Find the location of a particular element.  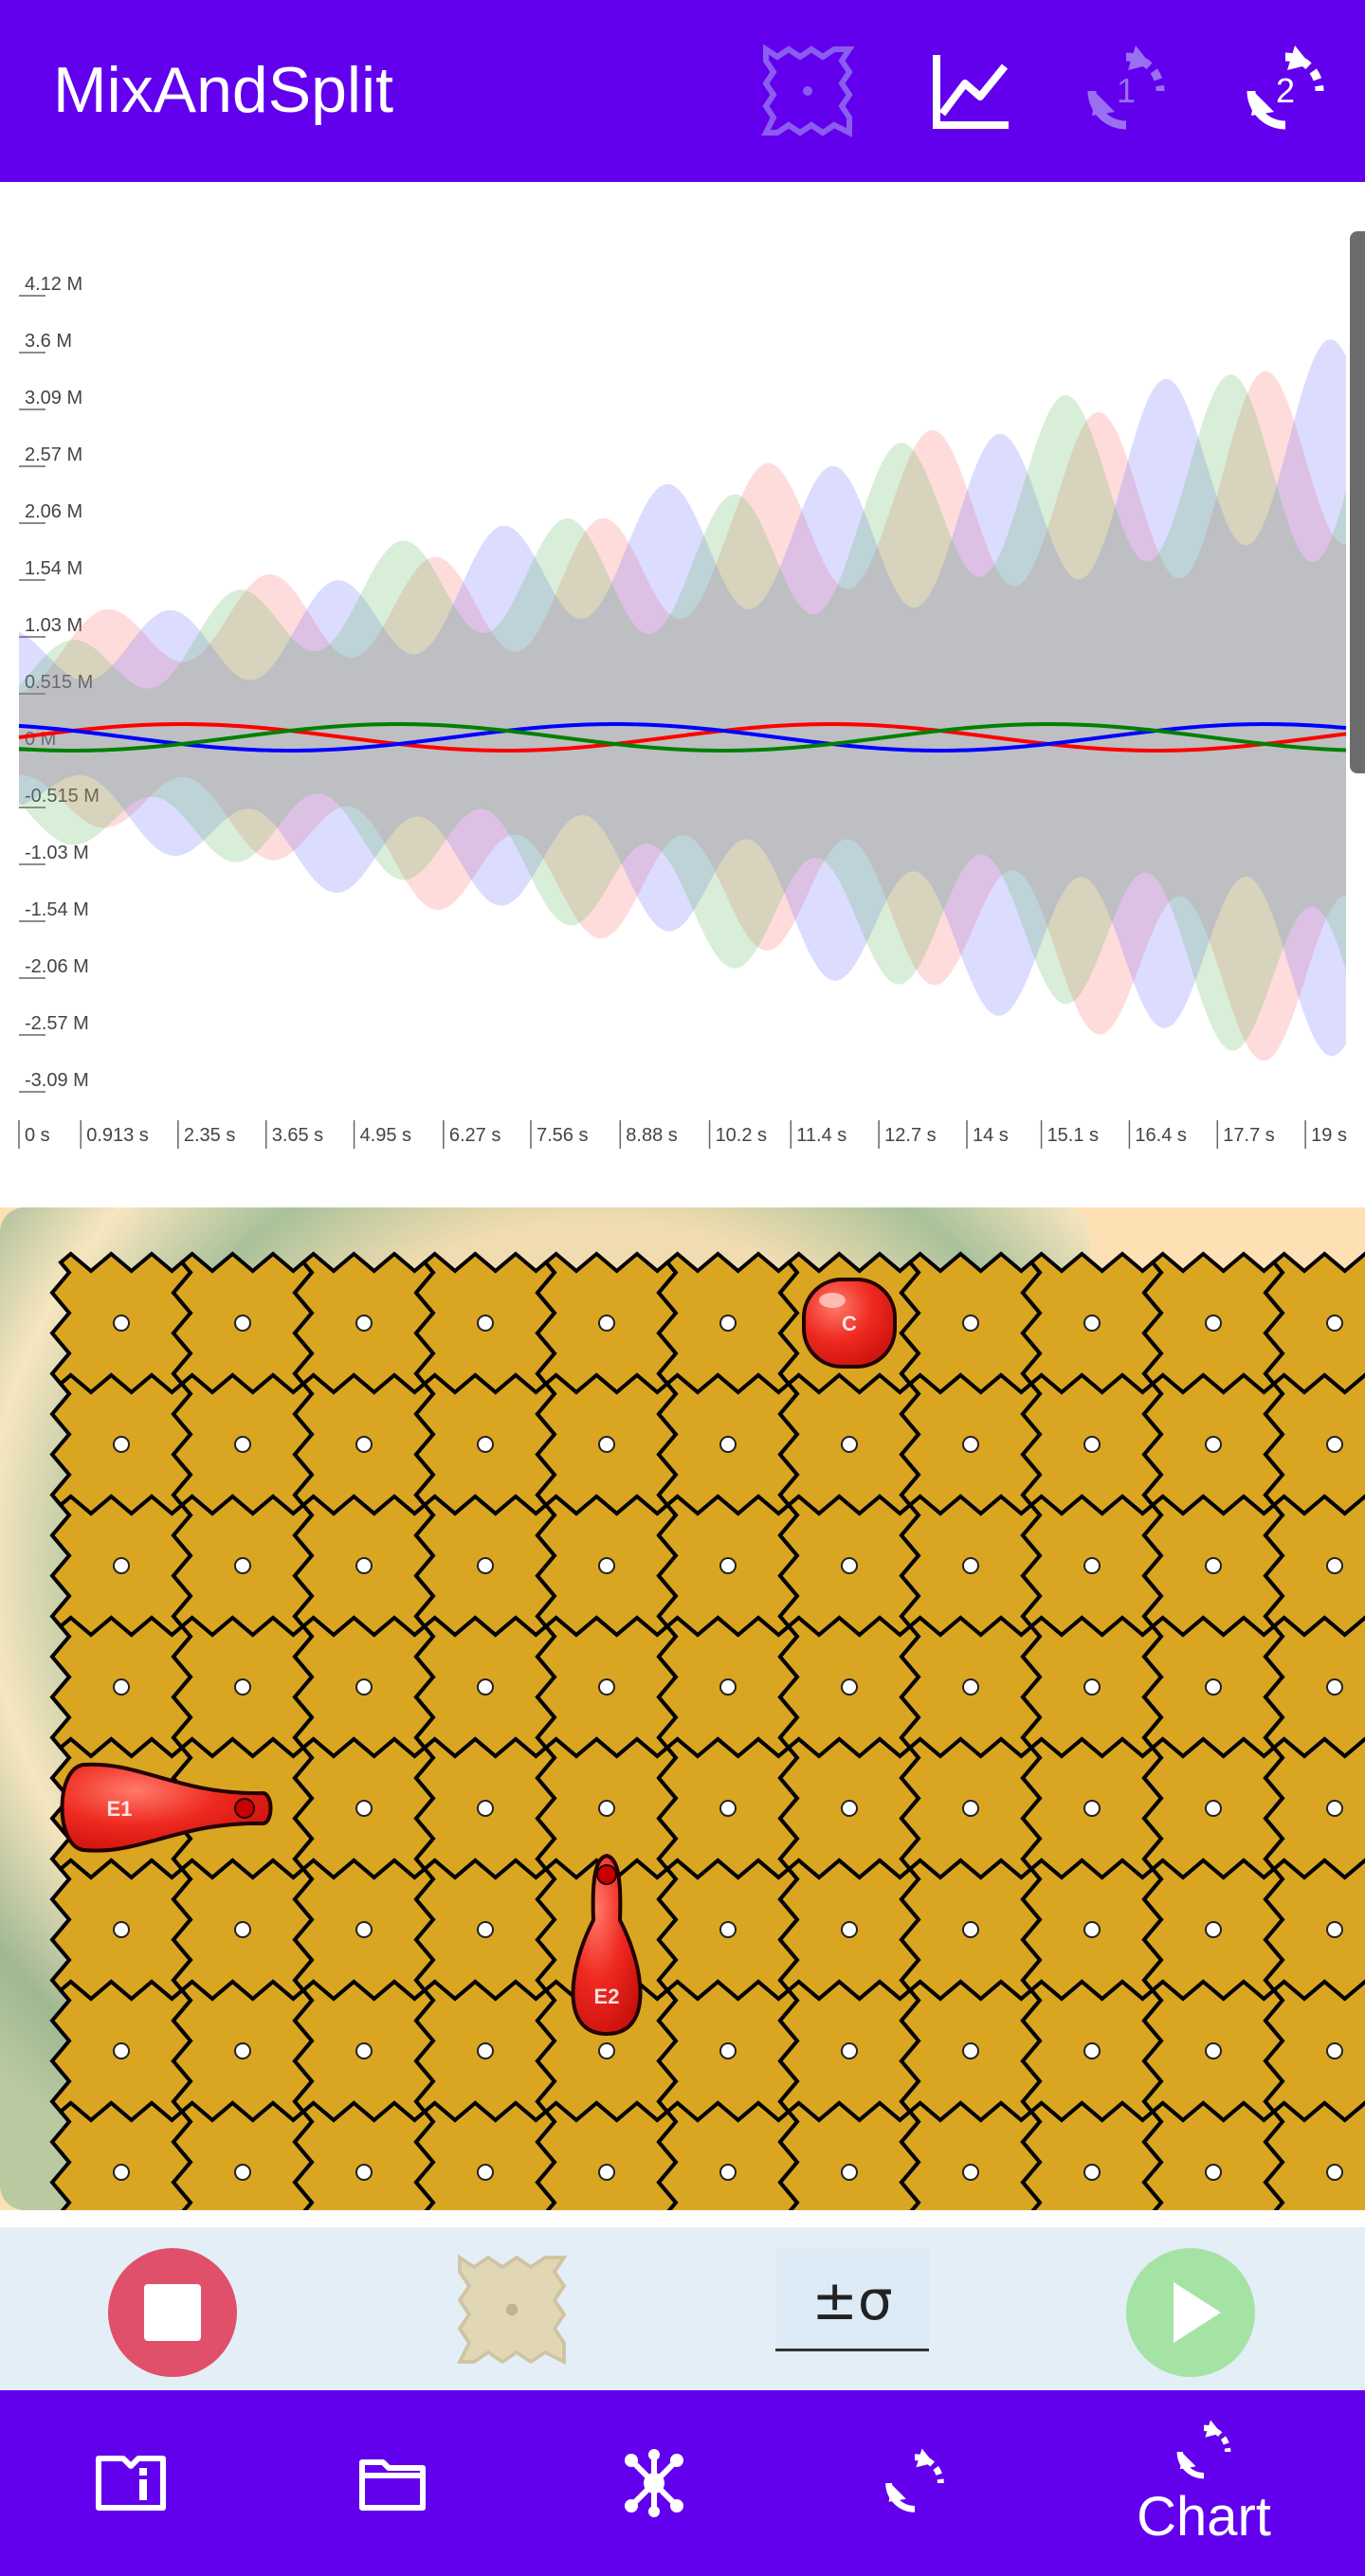

rotate-2-button: 2 is located at coordinates (1285, 91).